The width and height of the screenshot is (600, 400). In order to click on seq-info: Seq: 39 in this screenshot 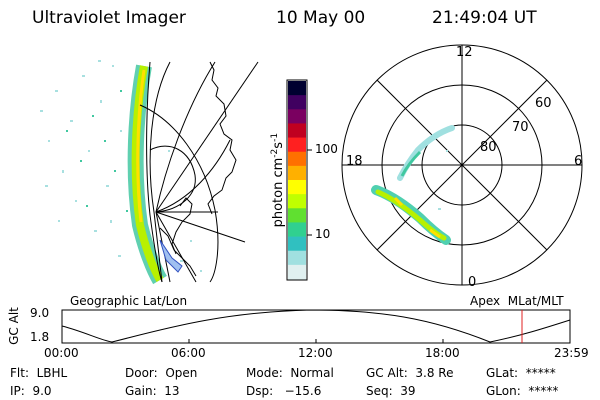, I will do `click(391, 391)`.